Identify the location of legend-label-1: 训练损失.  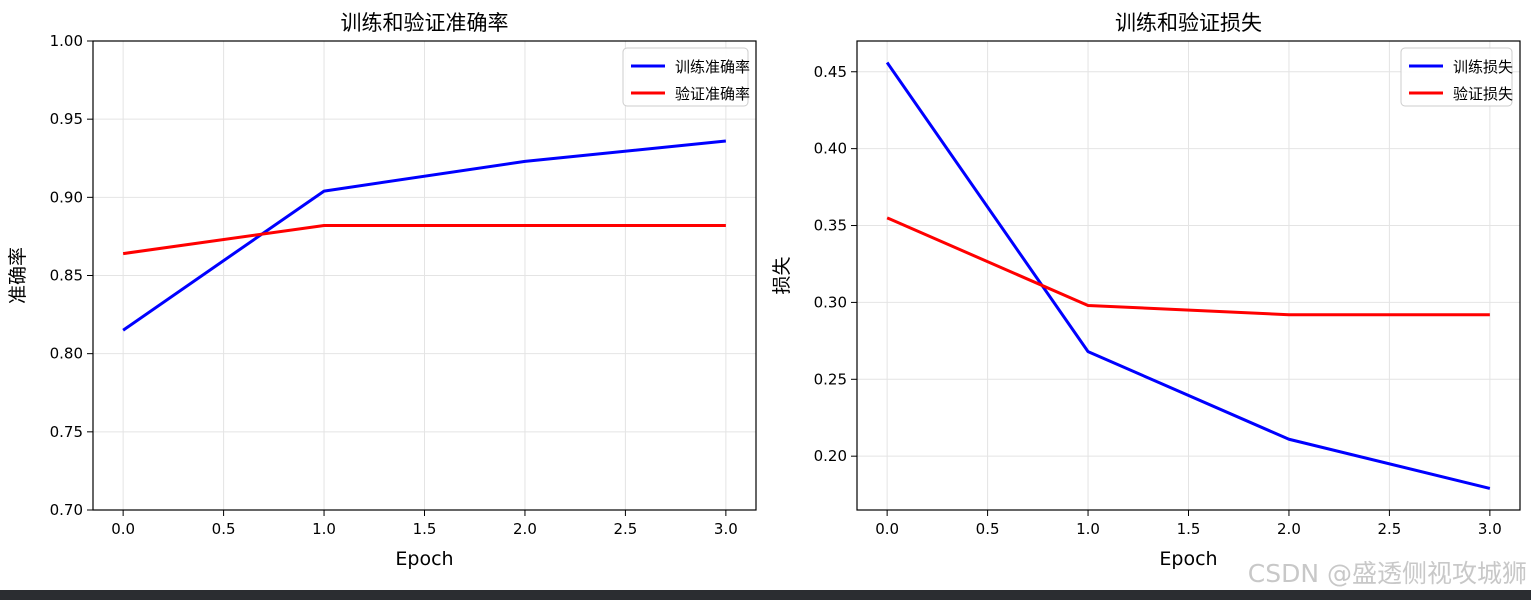
(1483, 67).